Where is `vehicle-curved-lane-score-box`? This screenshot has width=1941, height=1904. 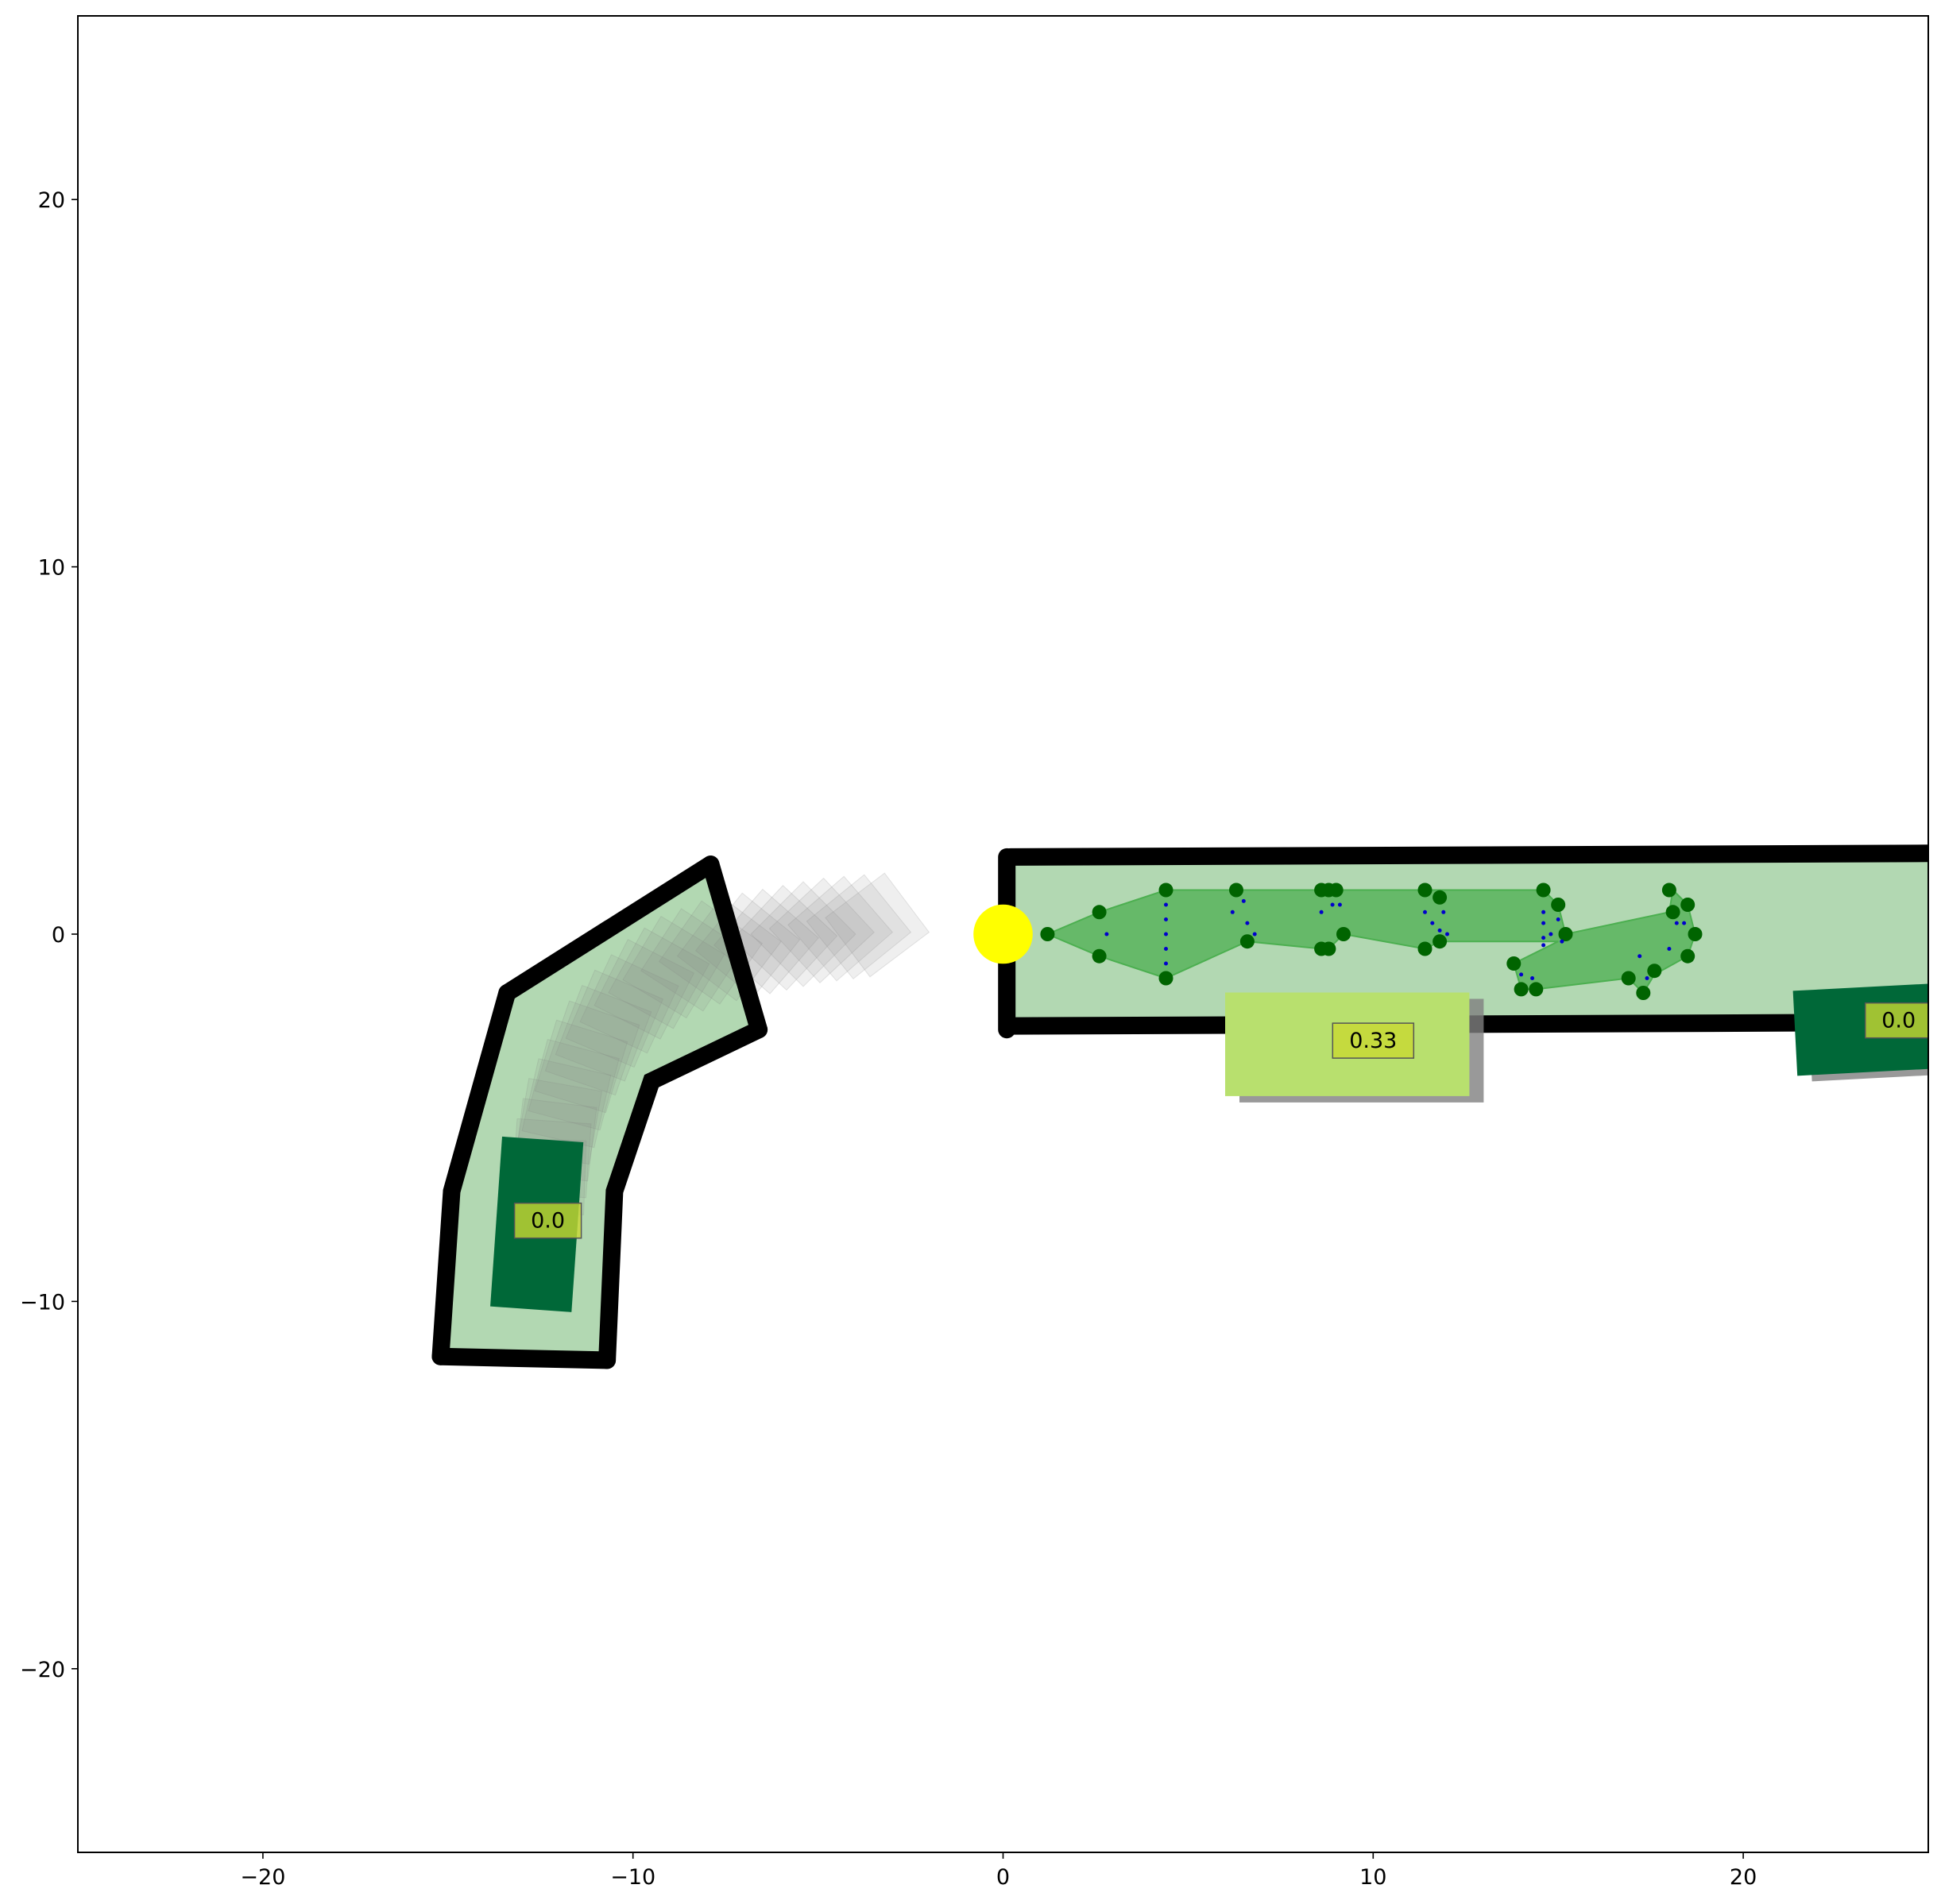 vehicle-curved-lane-score-box is located at coordinates (547, 1220).